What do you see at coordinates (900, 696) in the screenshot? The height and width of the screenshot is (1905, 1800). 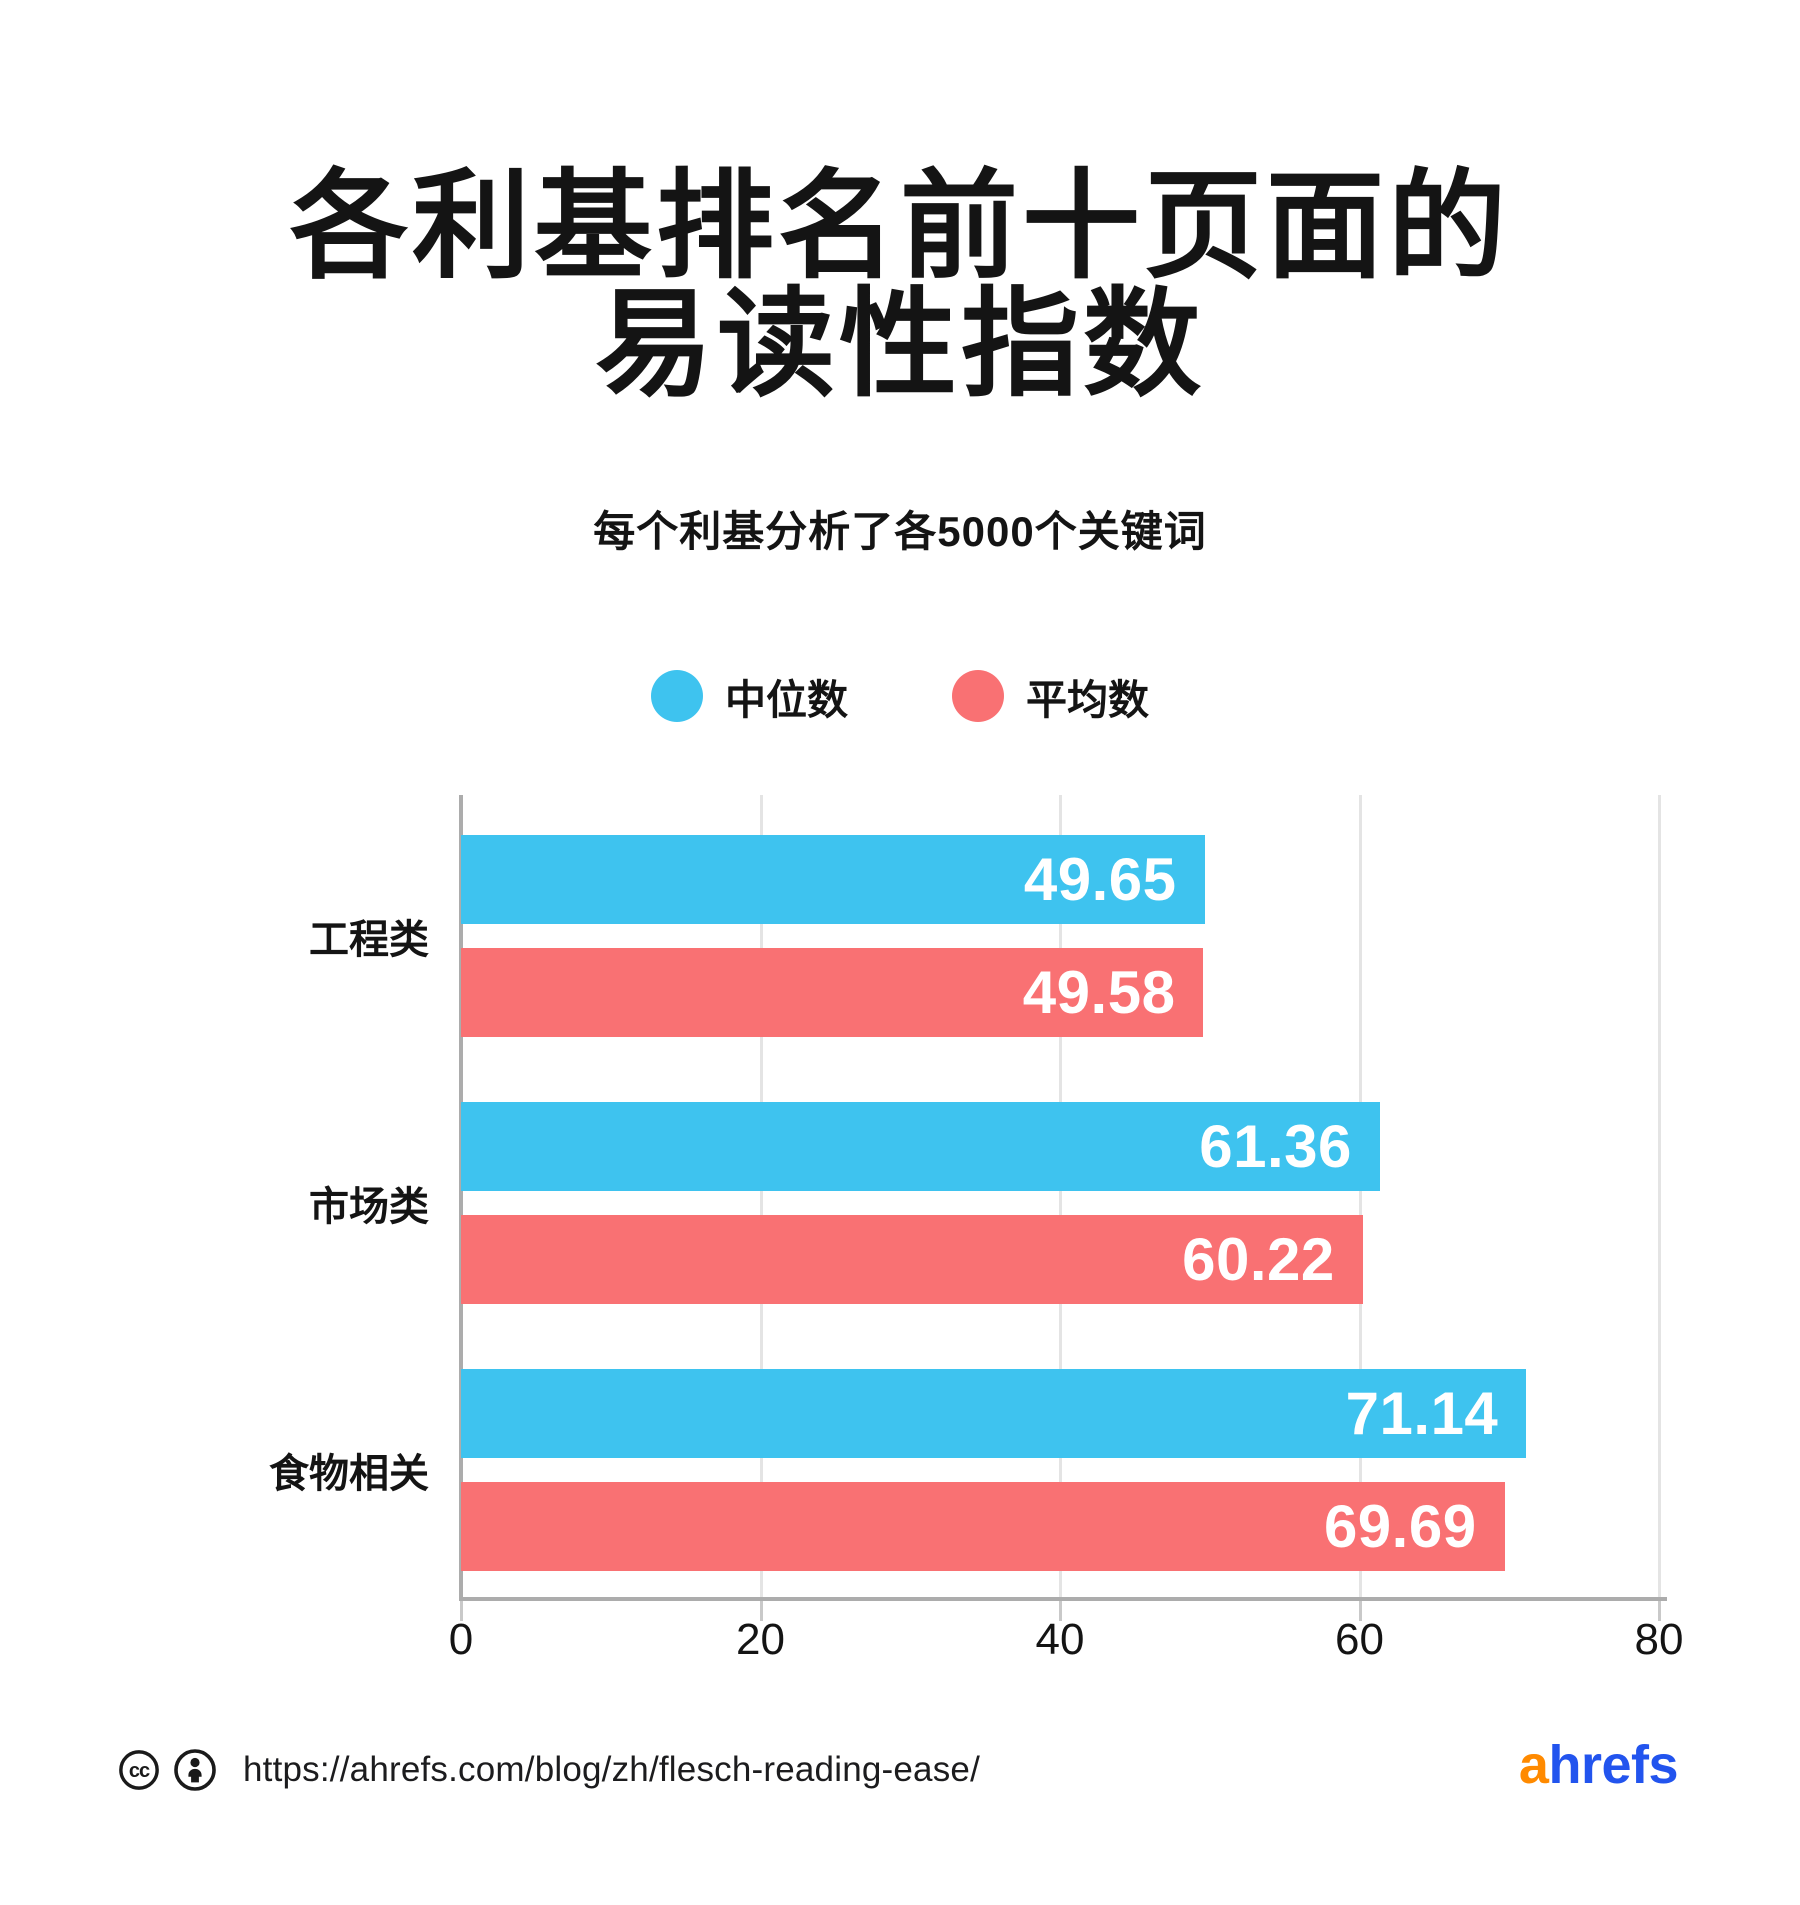 I see `legend: 中位数 平均数` at bounding box center [900, 696].